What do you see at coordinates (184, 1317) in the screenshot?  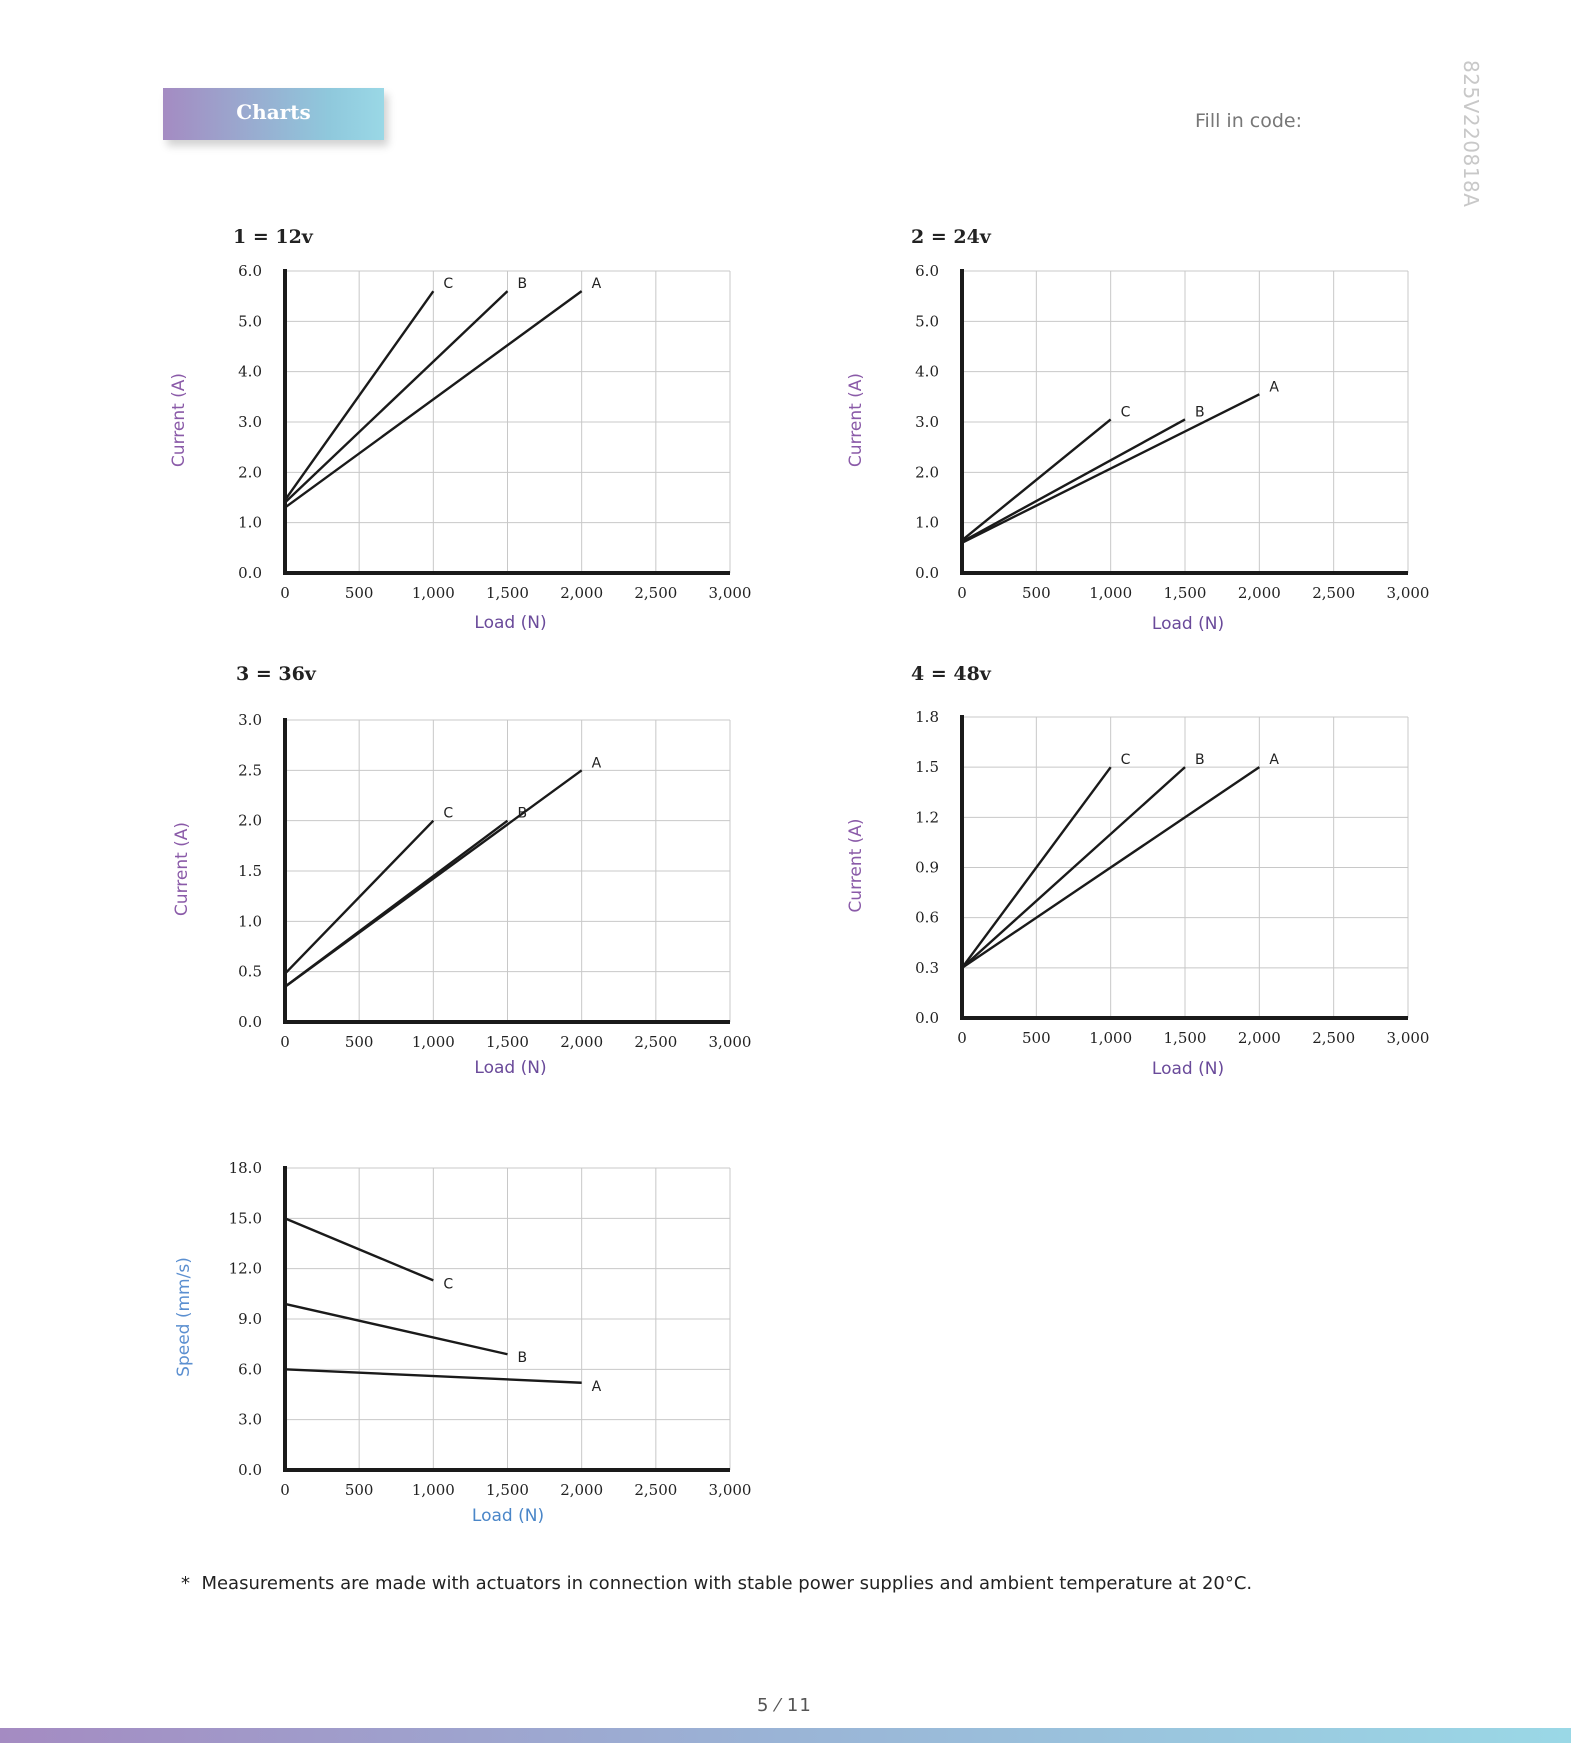 I see `y-axis-label: Speed (mm/s)` at bounding box center [184, 1317].